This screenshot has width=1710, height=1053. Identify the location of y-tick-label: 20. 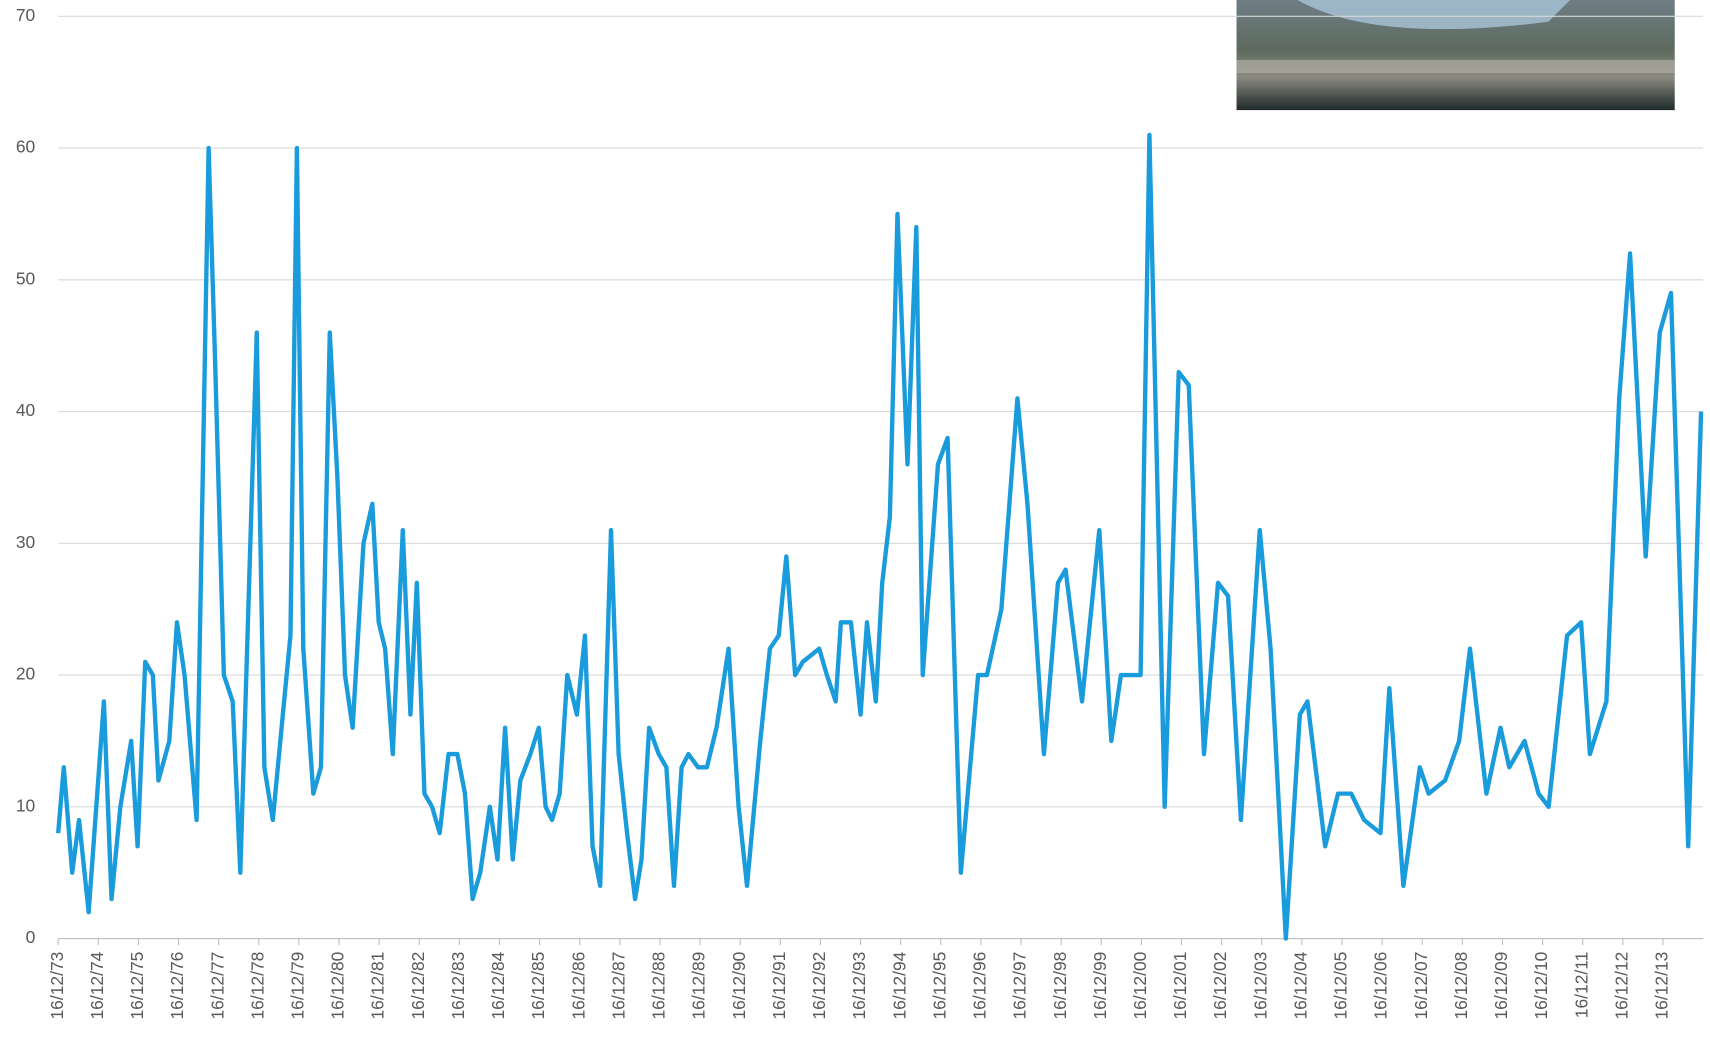
(26, 674).